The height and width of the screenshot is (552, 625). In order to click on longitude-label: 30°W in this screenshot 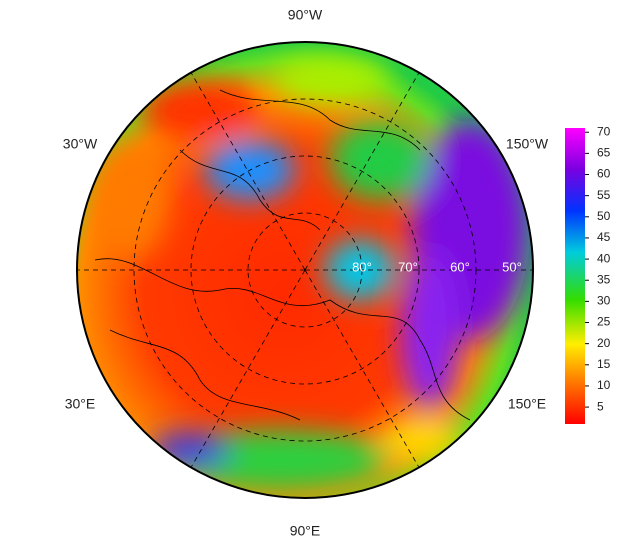, I will do `click(80, 144)`.